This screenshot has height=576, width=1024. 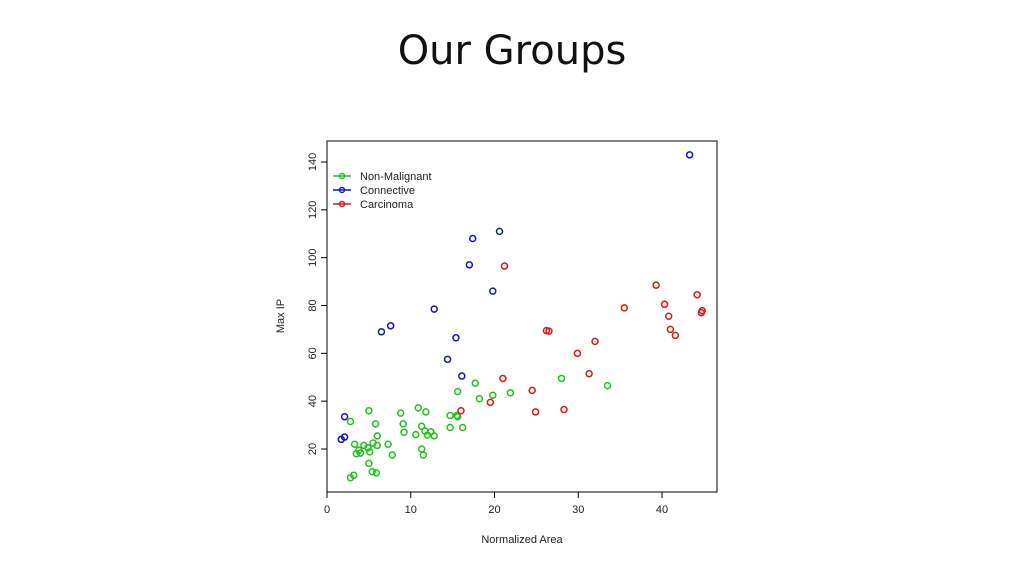 I want to click on x-tick-label: 10, so click(x=411, y=510).